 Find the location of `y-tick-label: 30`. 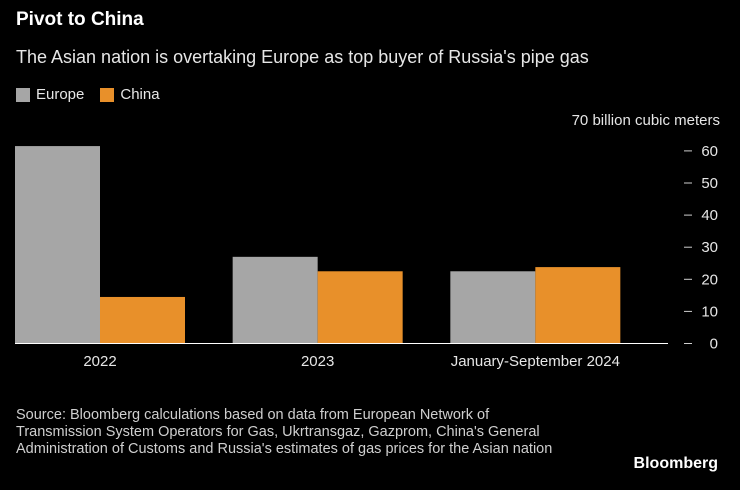

y-tick-label: 30 is located at coordinates (709, 247).